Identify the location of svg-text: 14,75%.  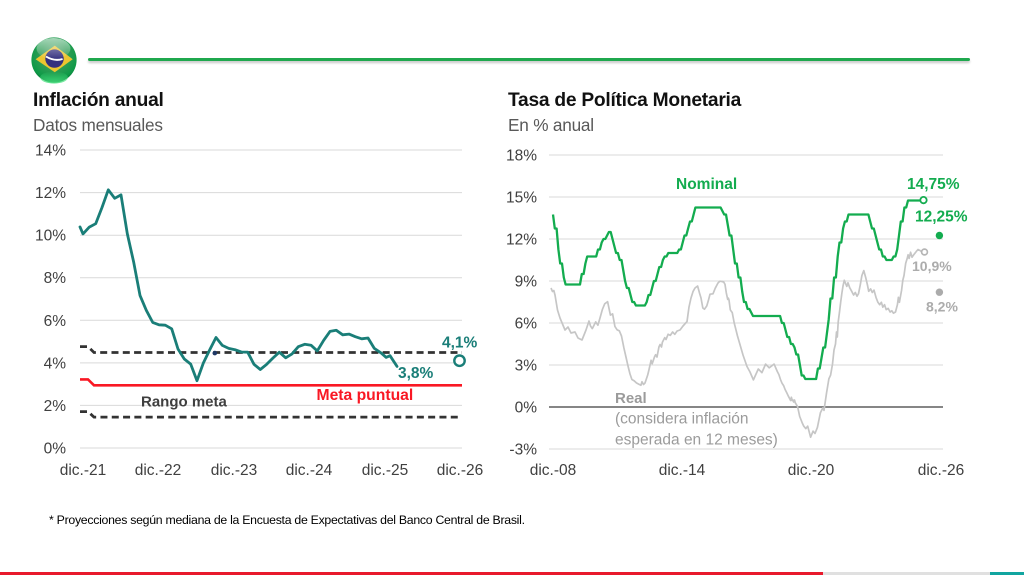
(933, 184).